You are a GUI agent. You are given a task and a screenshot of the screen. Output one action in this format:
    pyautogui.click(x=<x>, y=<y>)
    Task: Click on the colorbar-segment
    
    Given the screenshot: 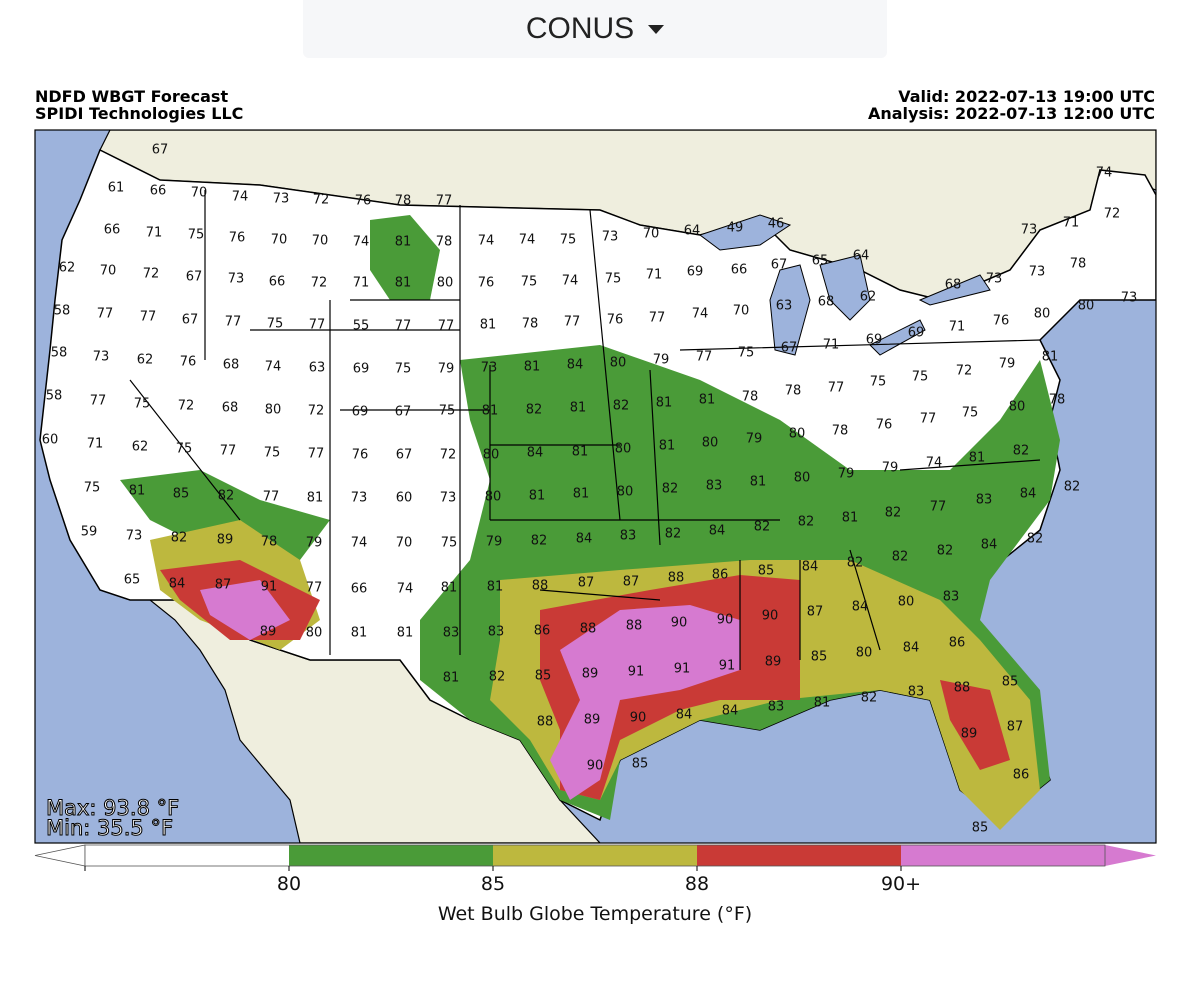 What is the action you would take?
    pyautogui.click(x=799, y=855)
    